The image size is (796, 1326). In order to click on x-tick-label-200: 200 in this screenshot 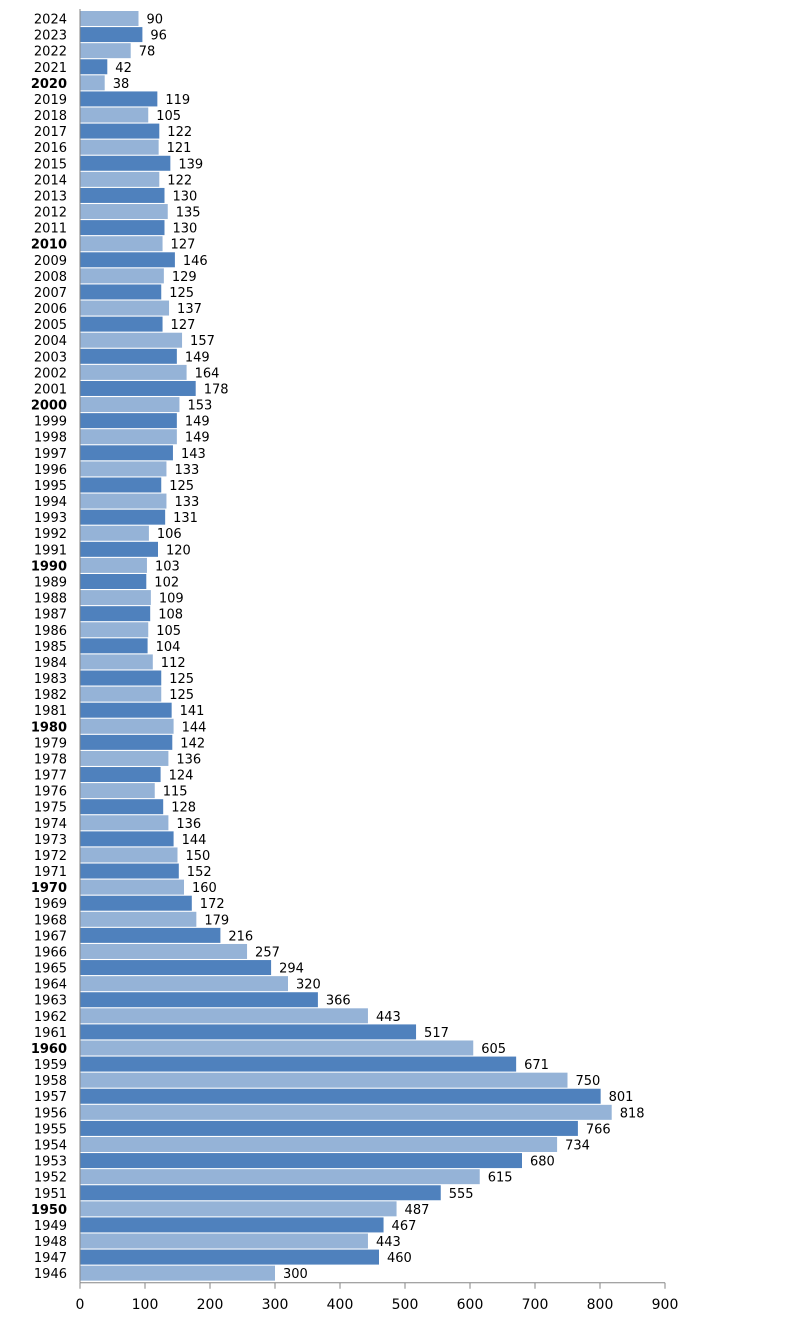, I will do `click(210, 1305)`.